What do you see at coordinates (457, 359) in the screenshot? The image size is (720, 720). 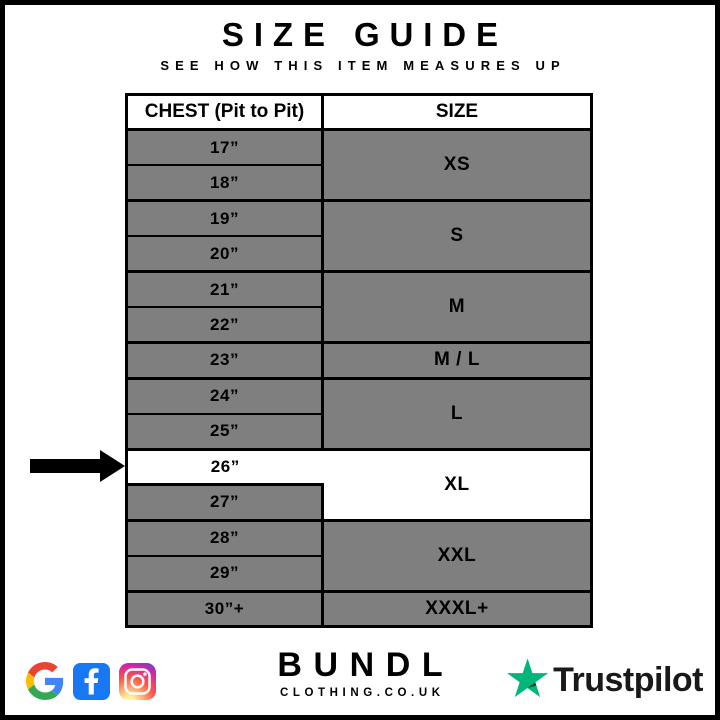 I see `size-cell-m-l: M / L` at bounding box center [457, 359].